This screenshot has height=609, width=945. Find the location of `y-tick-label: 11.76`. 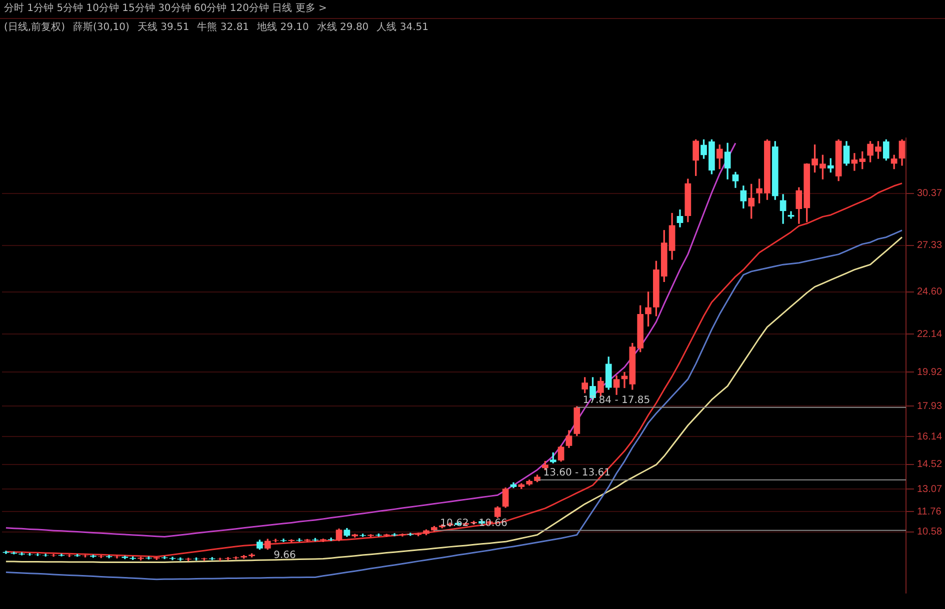

y-tick-label: 11.76 is located at coordinates (929, 512).